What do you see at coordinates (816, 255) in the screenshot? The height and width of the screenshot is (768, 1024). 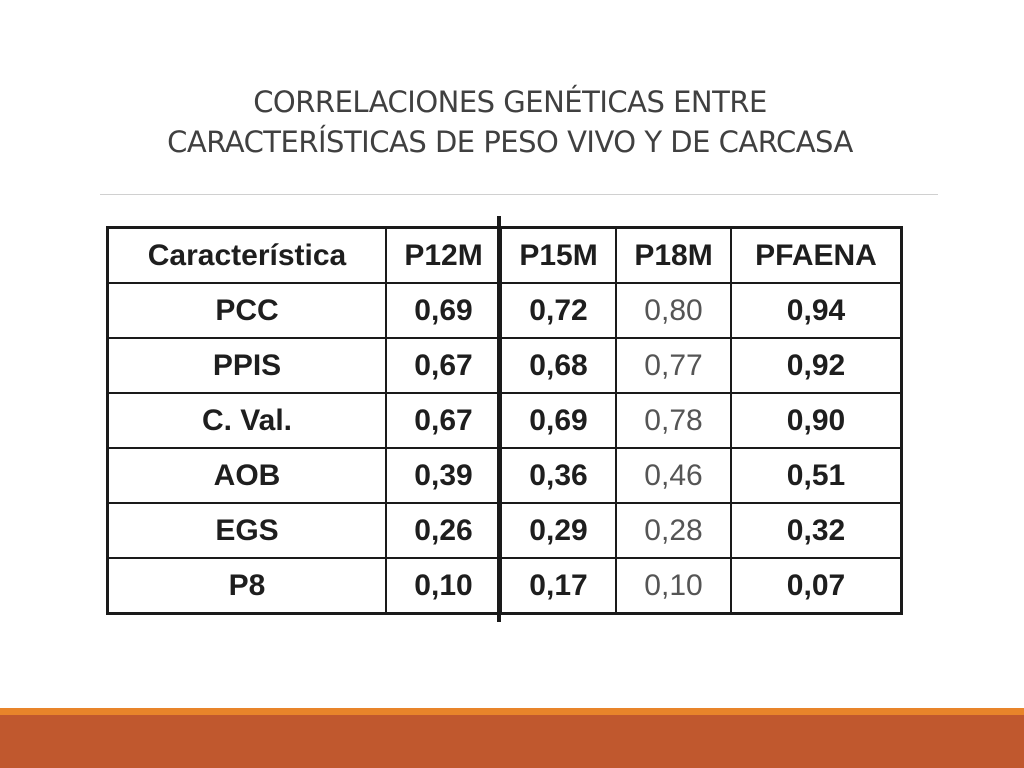 I see `header-pfaena: PFAENA` at bounding box center [816, 255].